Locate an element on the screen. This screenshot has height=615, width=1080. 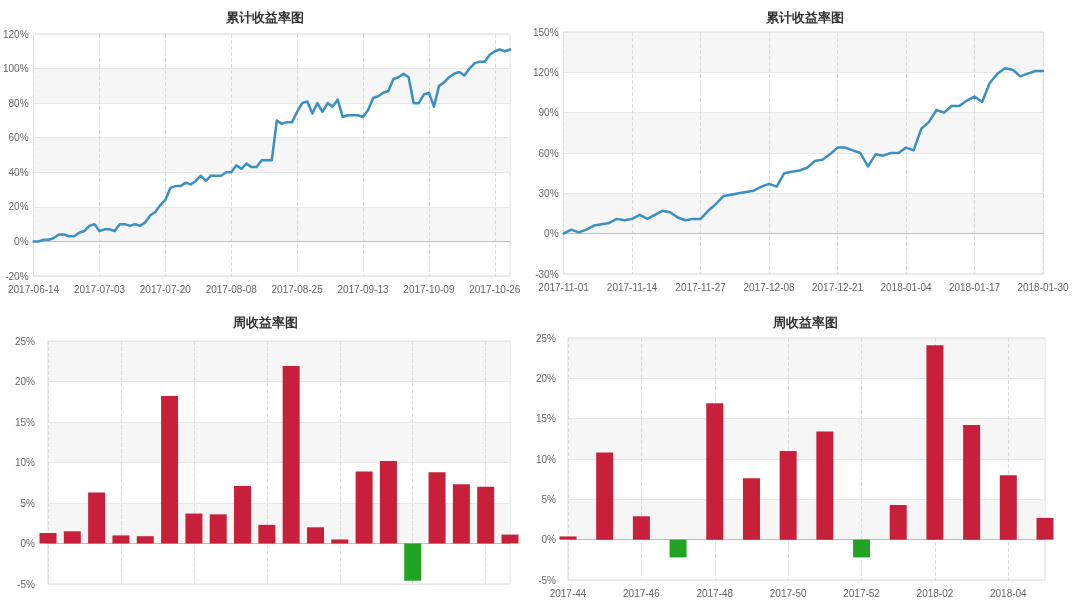
x-tick-label: 2017-08-25 is located at coordinates (297, 289).